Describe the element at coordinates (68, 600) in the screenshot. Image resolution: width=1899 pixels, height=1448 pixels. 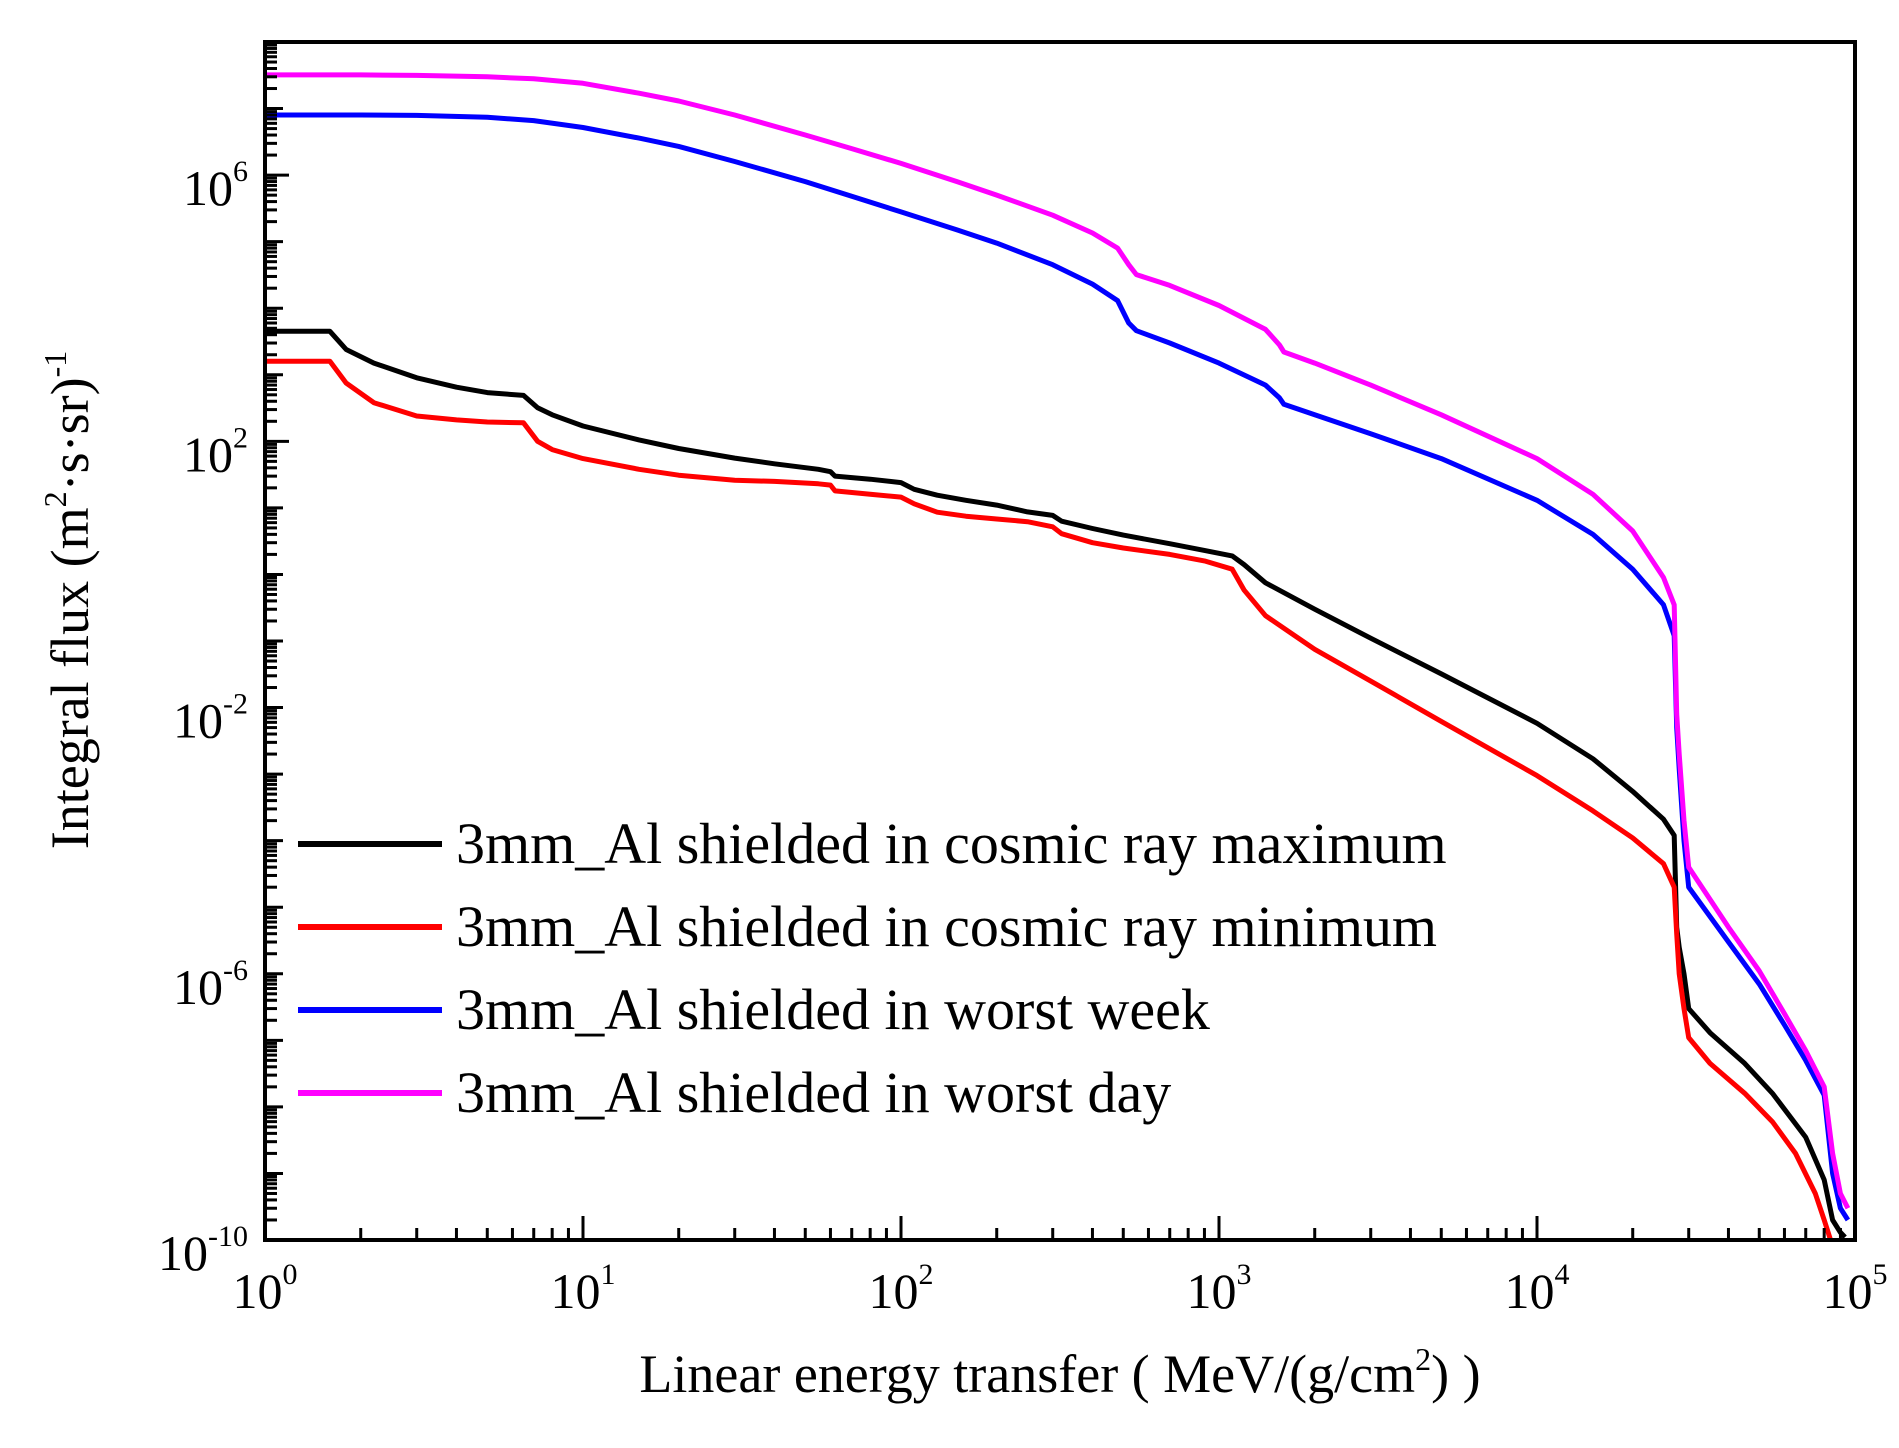
I see `y-axis-title: Integral flux (m2·s·sr)-1` at that location.